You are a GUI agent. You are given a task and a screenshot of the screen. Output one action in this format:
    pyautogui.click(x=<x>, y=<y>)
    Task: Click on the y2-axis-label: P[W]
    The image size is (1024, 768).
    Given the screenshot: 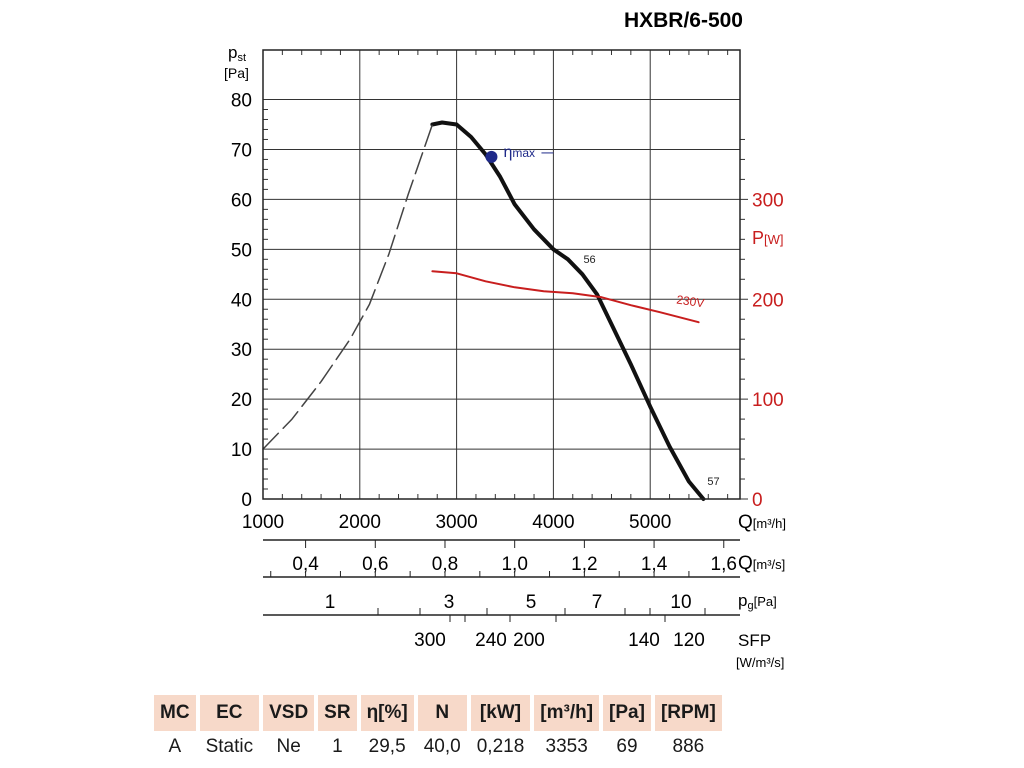 What is the action you would take?
    pyautogui.click(x=768, y=238)
    